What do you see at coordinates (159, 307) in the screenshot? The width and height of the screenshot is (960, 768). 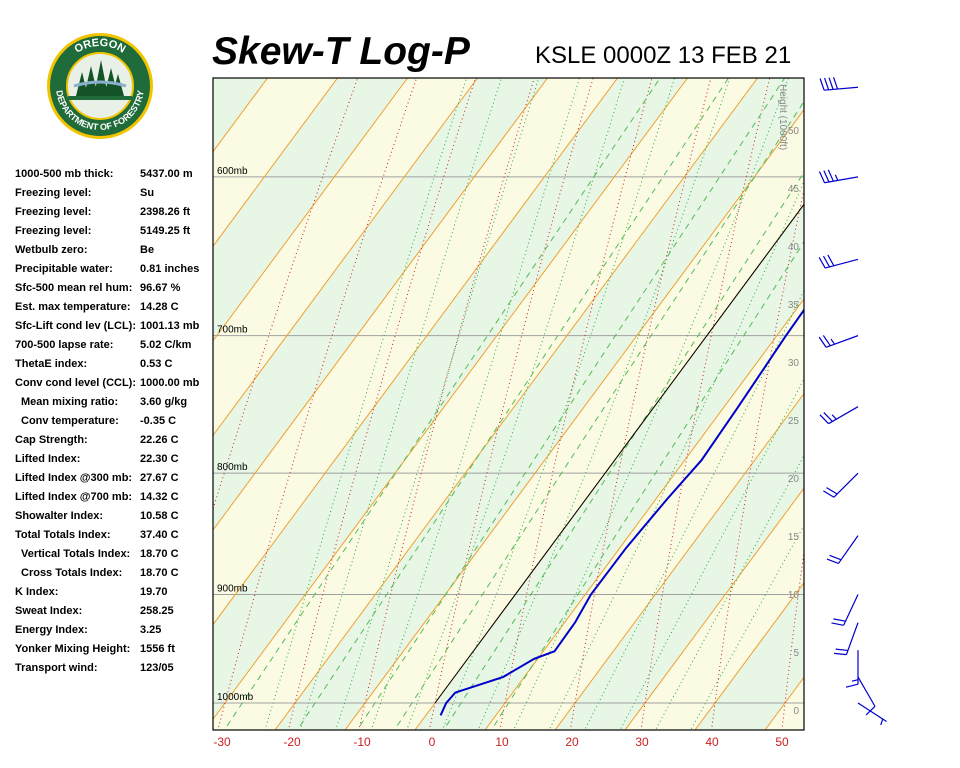 I see `stat-value: 14.28 C` at bounding box center [159, 307].